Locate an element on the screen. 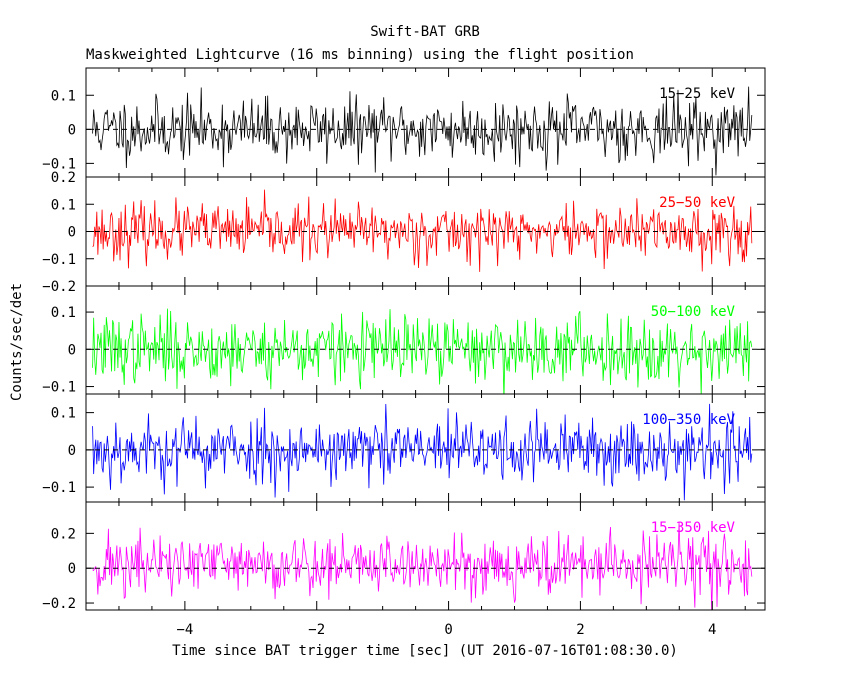 Image resolution: width=850 pixels, height=680 pixels. band-label-1: 15−25 keV is located at coordinates (697, 94).